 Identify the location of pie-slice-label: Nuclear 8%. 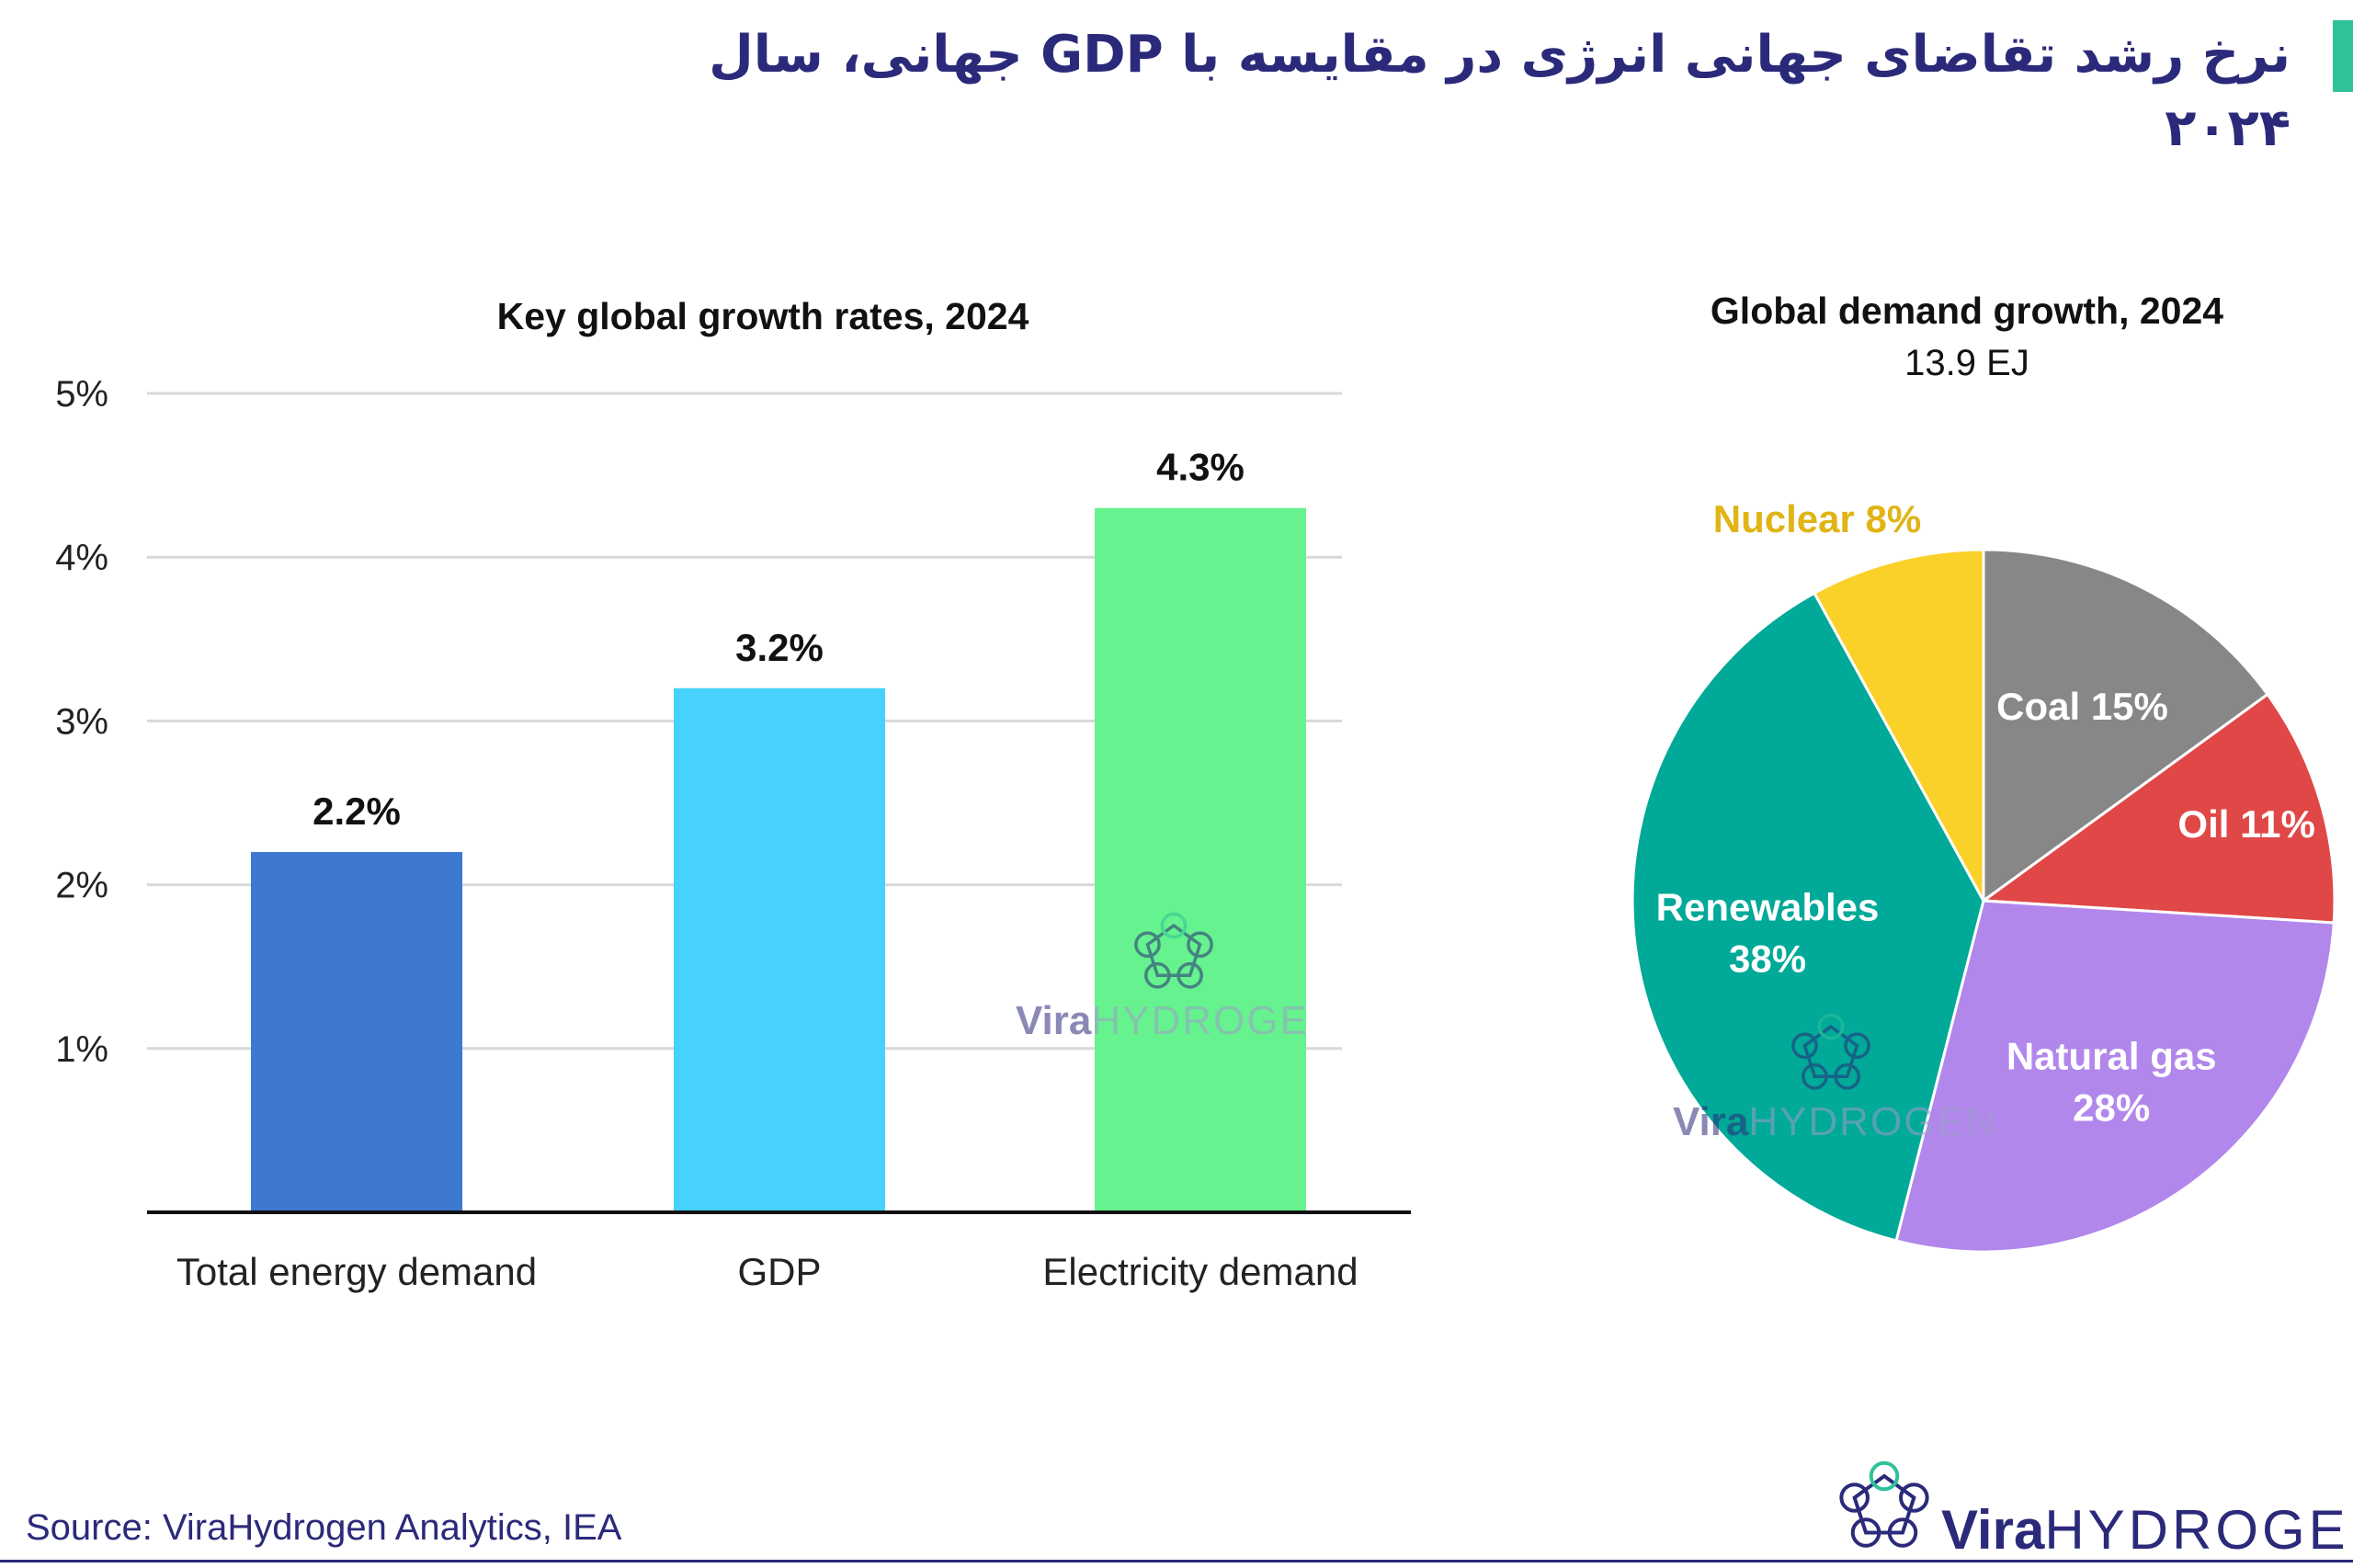
(1817, 518).